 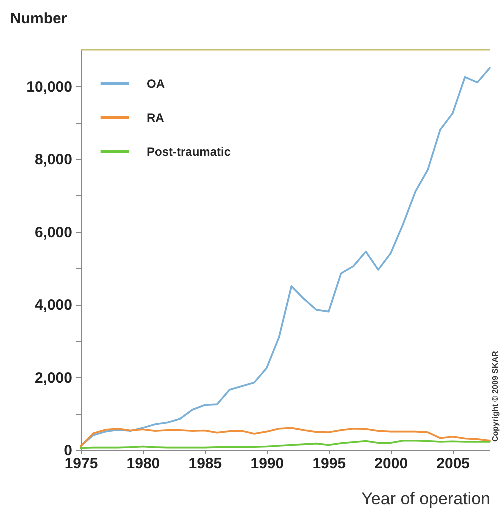 I want to click on x-tick-label: 1995, so click(x=329, y=464).